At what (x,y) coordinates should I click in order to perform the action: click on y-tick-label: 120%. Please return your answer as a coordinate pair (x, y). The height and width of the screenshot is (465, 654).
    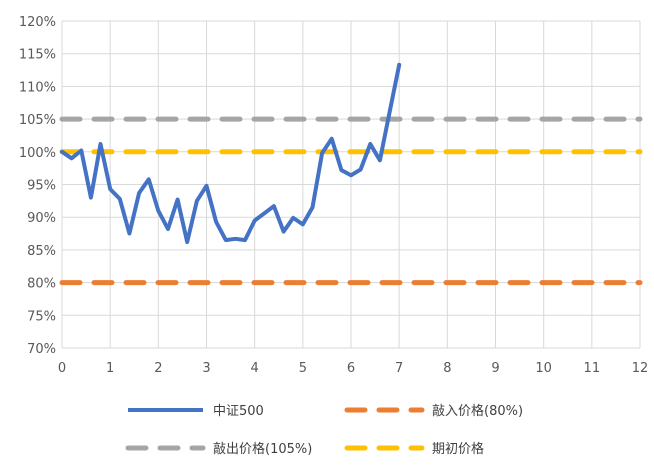
    Looking at the image, I should click on (37, 22).